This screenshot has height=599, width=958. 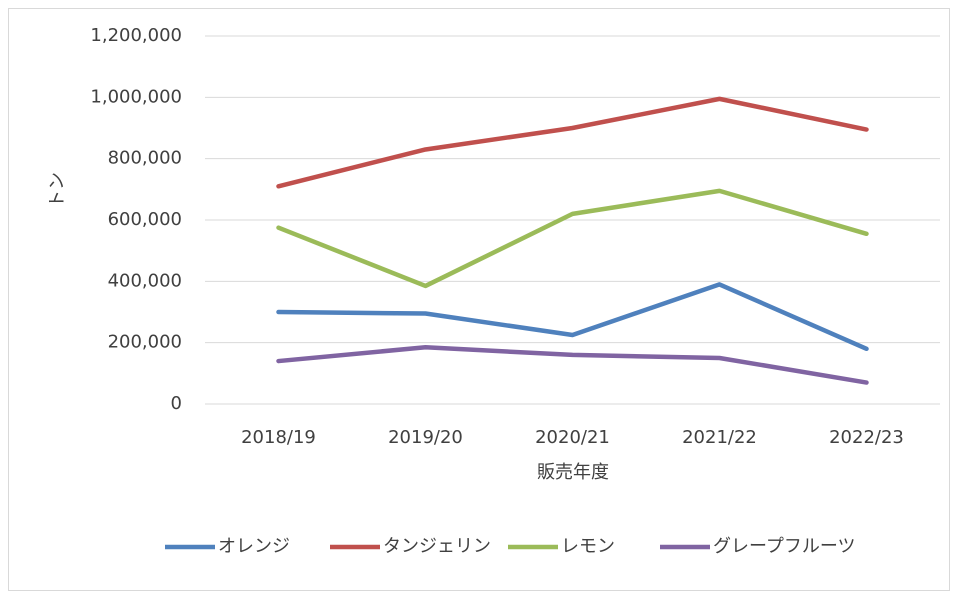 I want to click on y-tick-label: 400,000, so click(x=145, y=280).